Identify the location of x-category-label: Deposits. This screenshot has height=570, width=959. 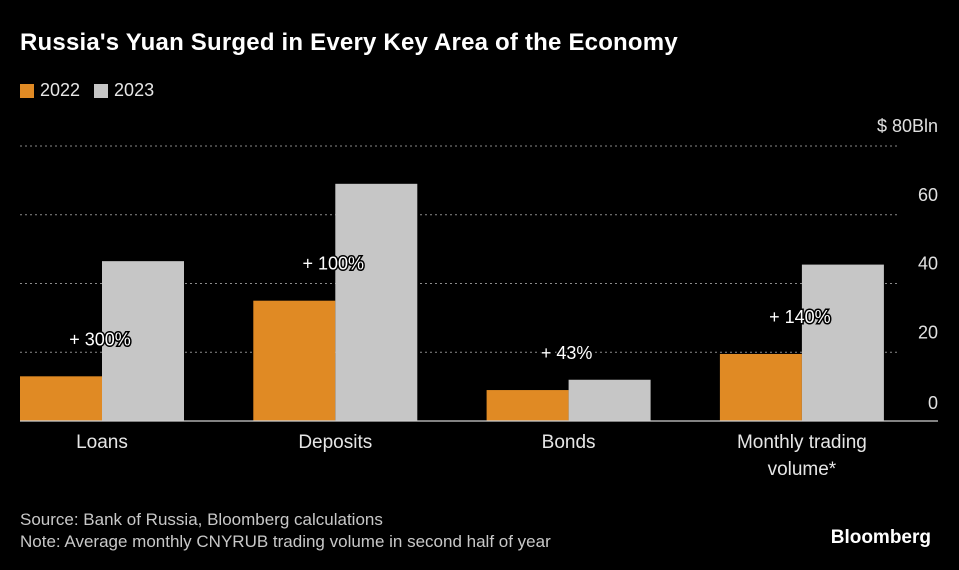
(335, 442).